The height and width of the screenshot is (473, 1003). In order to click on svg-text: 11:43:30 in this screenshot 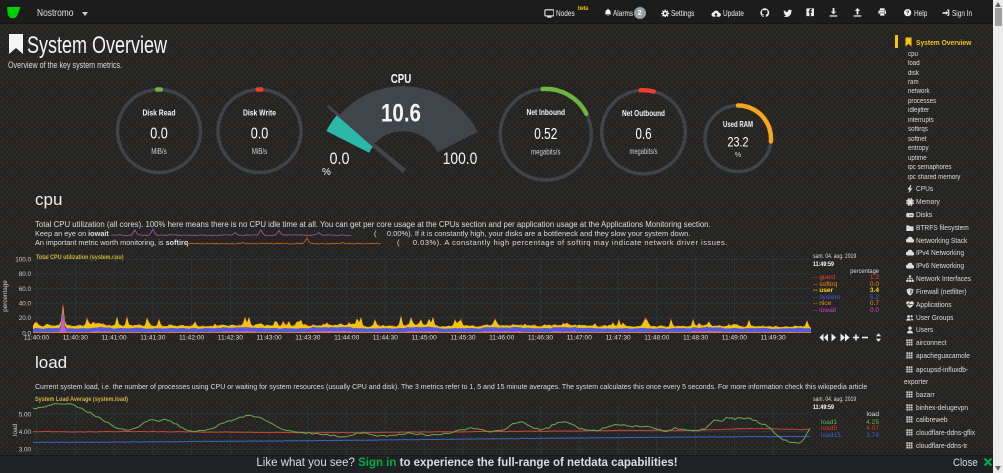, I will do `click(308, 338)`.